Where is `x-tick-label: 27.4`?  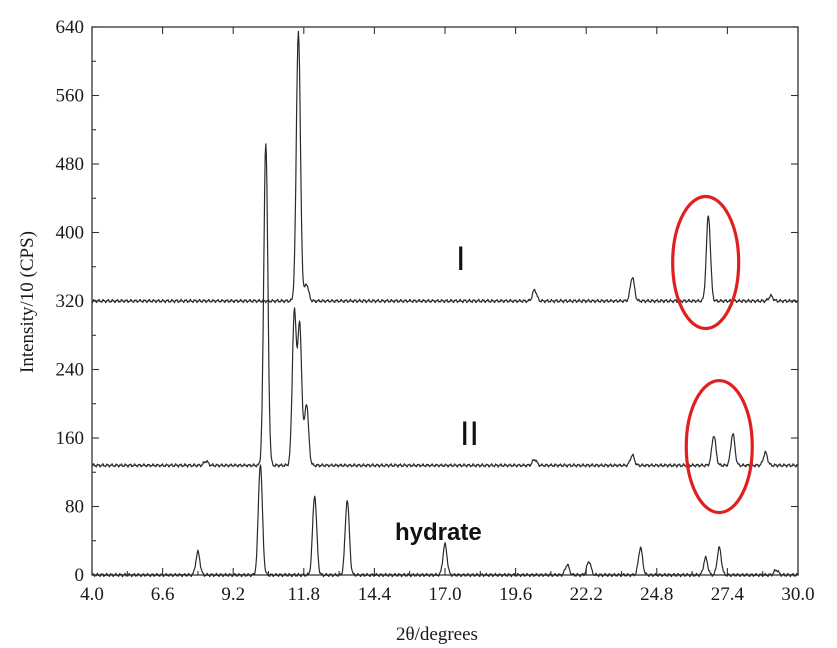 x-tick-label: 27.4 is located at coordinates (728, 594).